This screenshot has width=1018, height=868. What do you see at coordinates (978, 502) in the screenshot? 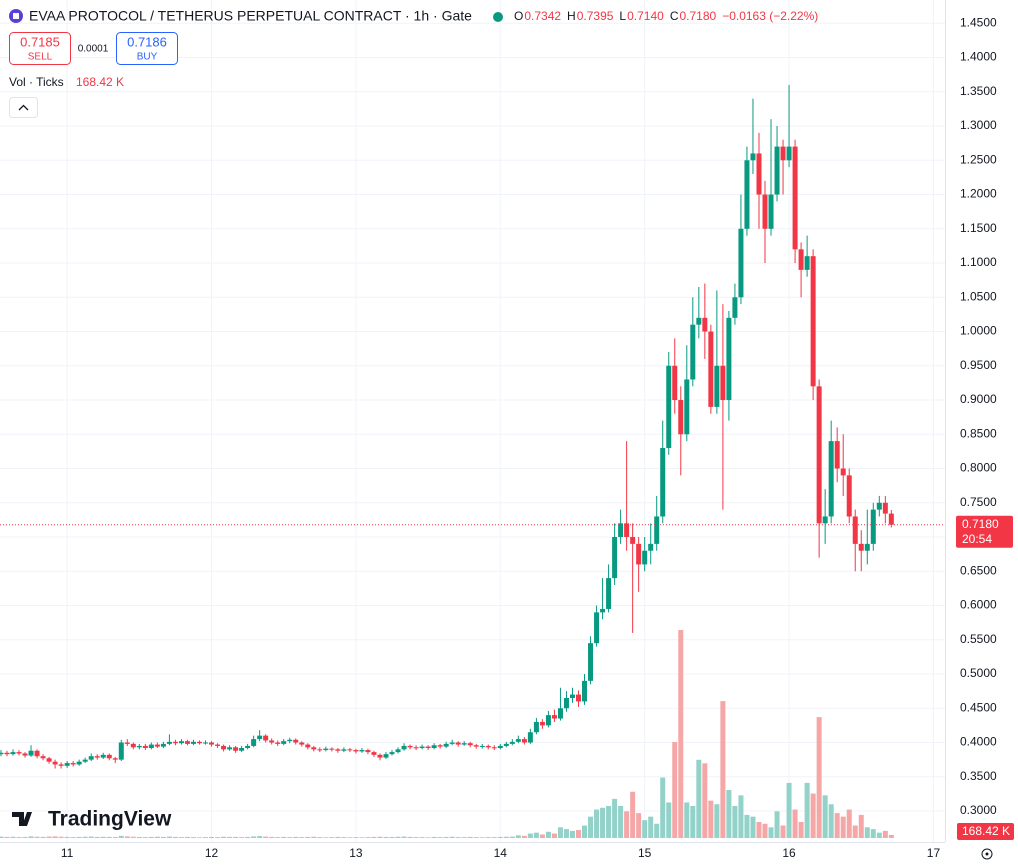
I see `y-tick-label: 0.7500` at bounding box center [978, 502].